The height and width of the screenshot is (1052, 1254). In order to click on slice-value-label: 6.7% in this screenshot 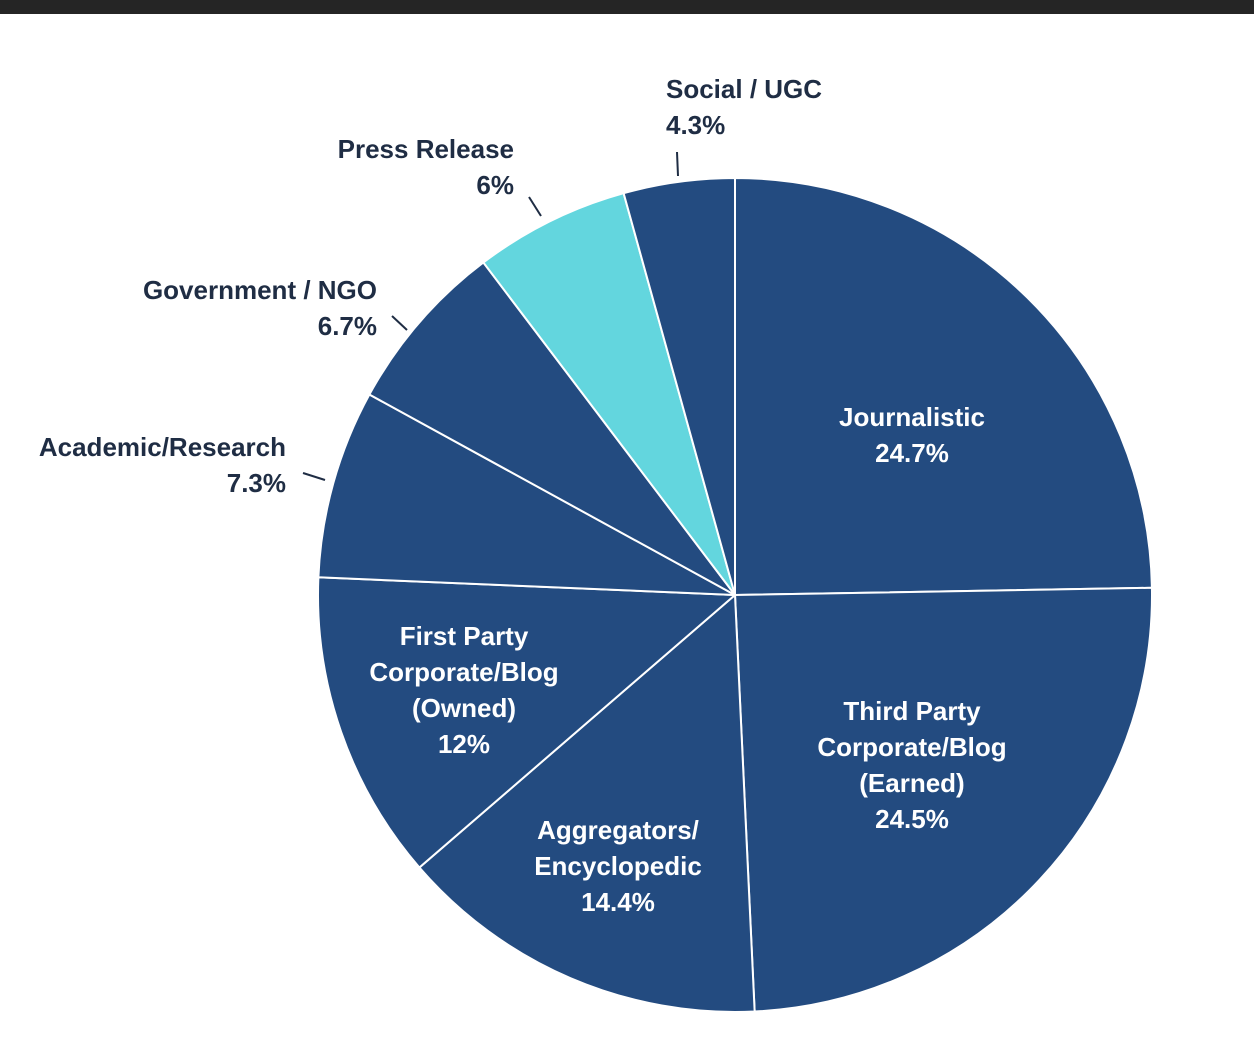, I will do `click(347, 326)`.